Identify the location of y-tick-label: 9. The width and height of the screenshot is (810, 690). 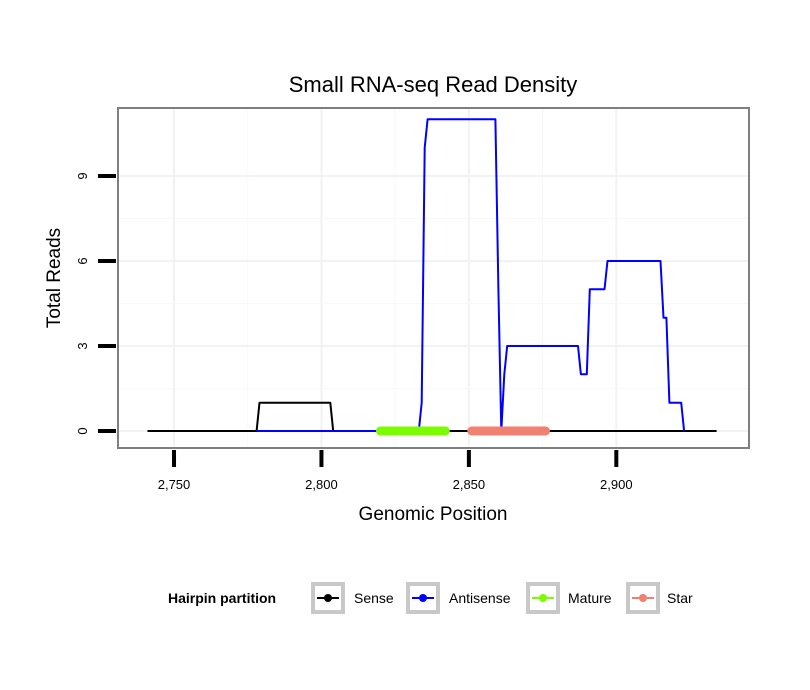
(82, 175).